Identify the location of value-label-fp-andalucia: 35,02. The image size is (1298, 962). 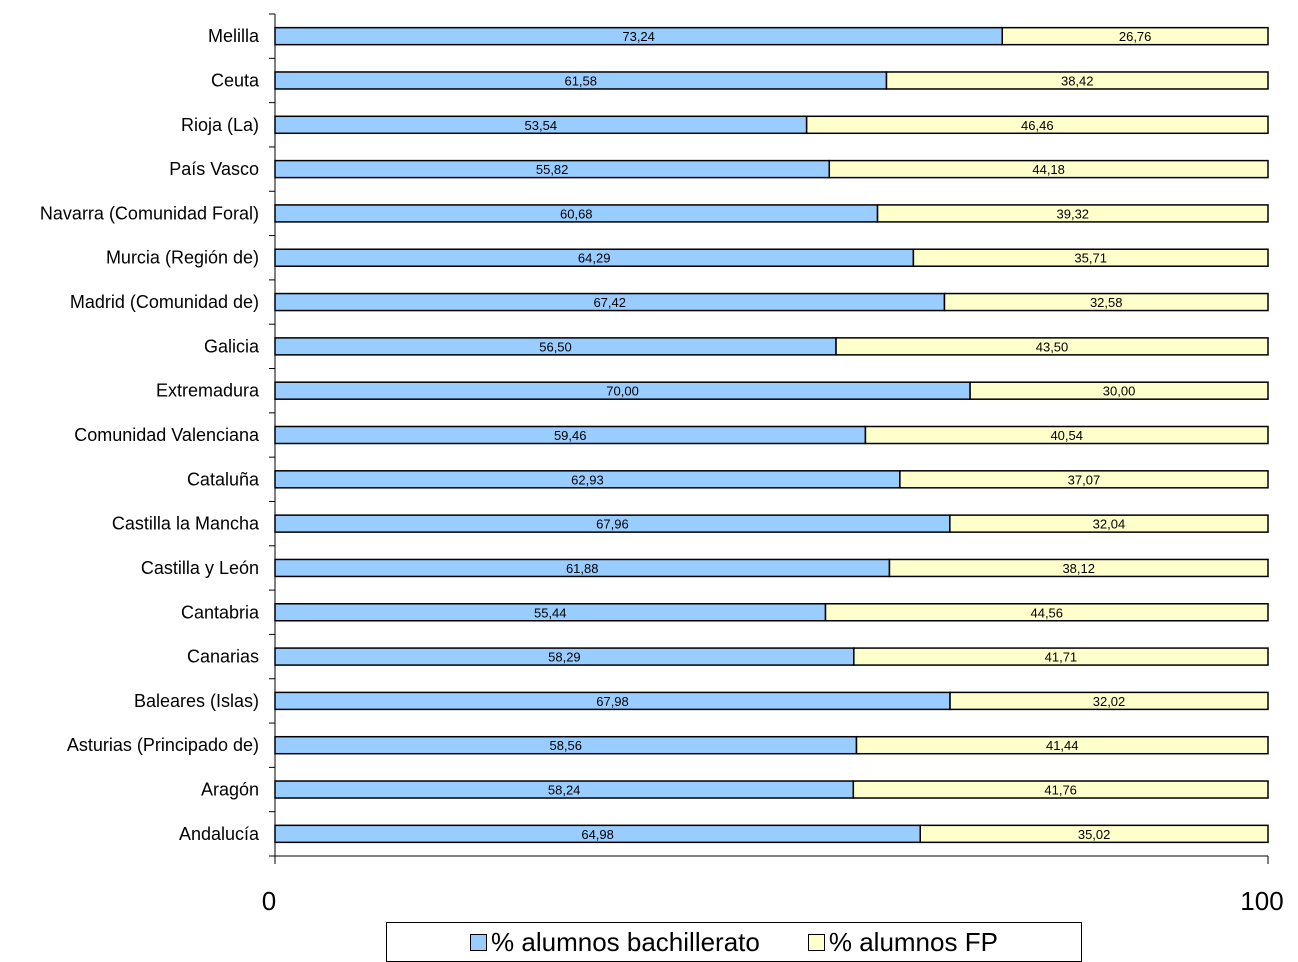
(1094, 834).